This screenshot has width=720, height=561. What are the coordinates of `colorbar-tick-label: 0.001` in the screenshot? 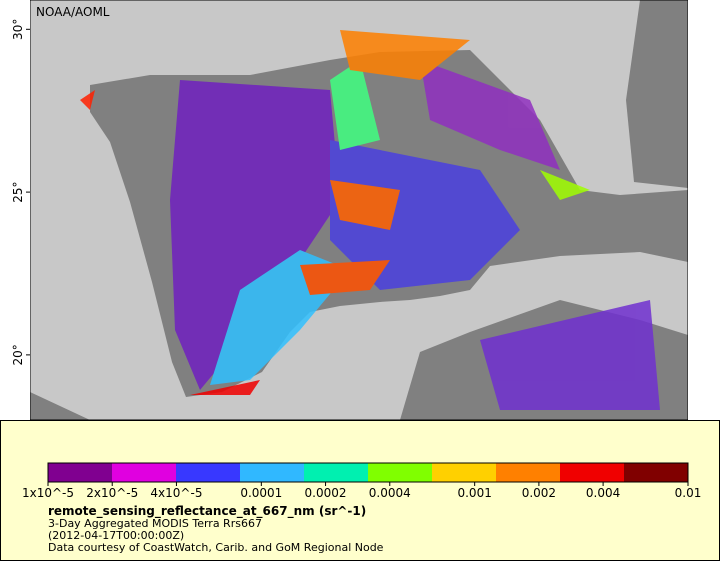 It's located at (474, 493).